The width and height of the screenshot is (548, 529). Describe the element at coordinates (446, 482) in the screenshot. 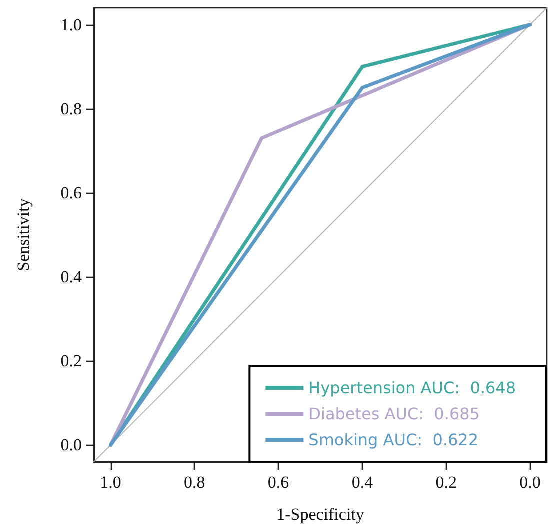

I see `x-tick-label: 0.2` at that location.